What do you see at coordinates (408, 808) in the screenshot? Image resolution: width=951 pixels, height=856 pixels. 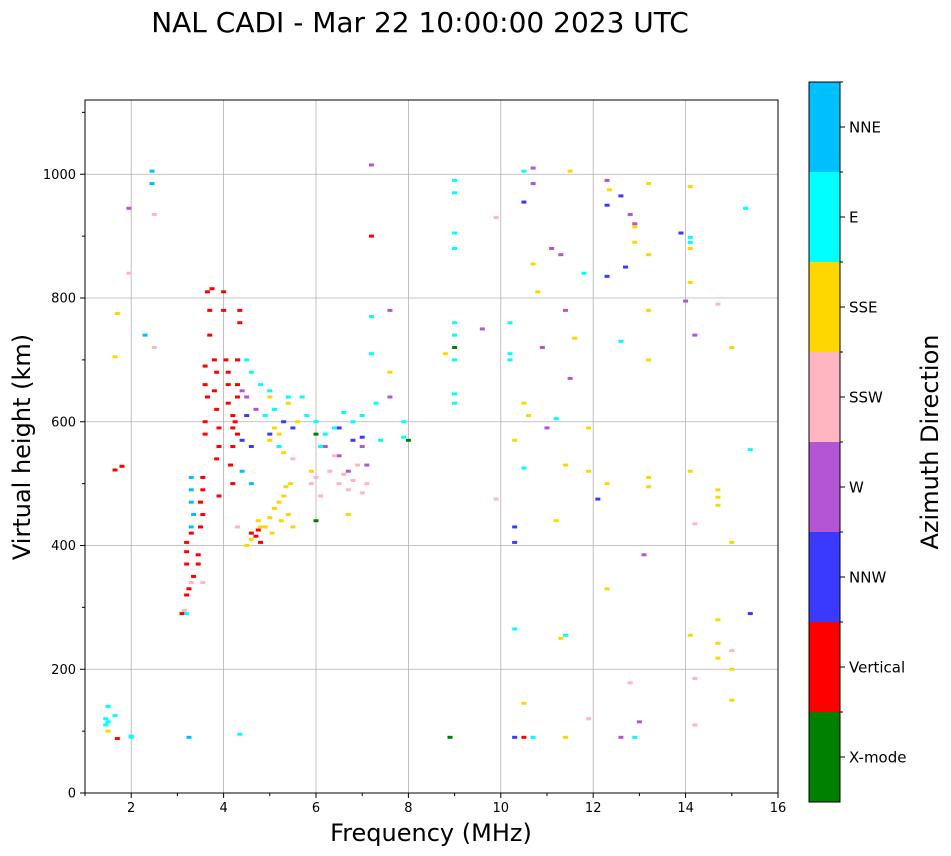 I see `x-tick-label: 8` at bounding box center [408, 808].